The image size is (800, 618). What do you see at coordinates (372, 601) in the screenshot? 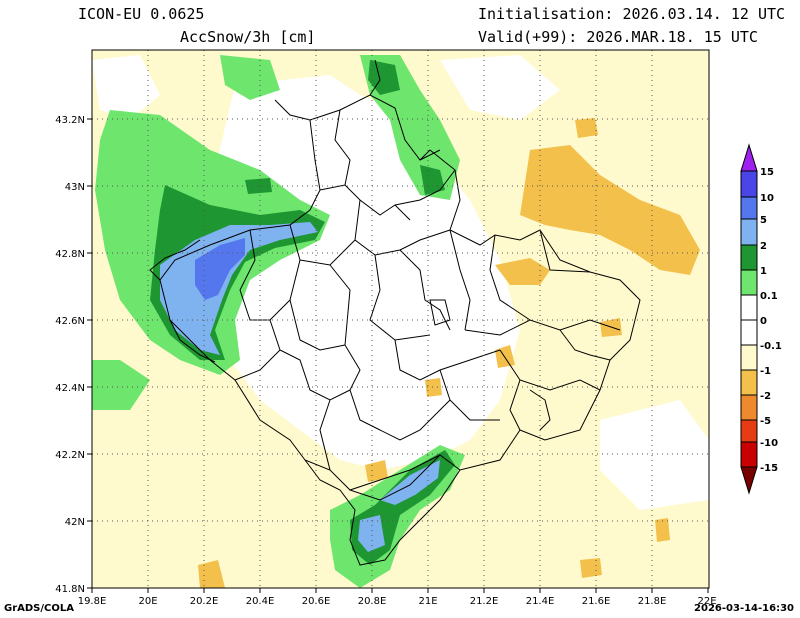
I see `lon-label: 20.8E` at bounding box center [372, 601].